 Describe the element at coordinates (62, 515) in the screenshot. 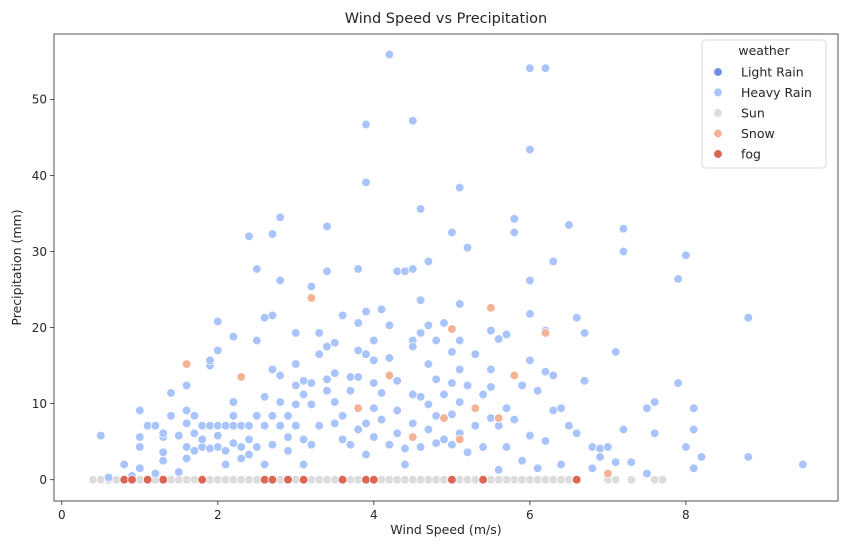

I see `x-tick-label: 0` at that location.